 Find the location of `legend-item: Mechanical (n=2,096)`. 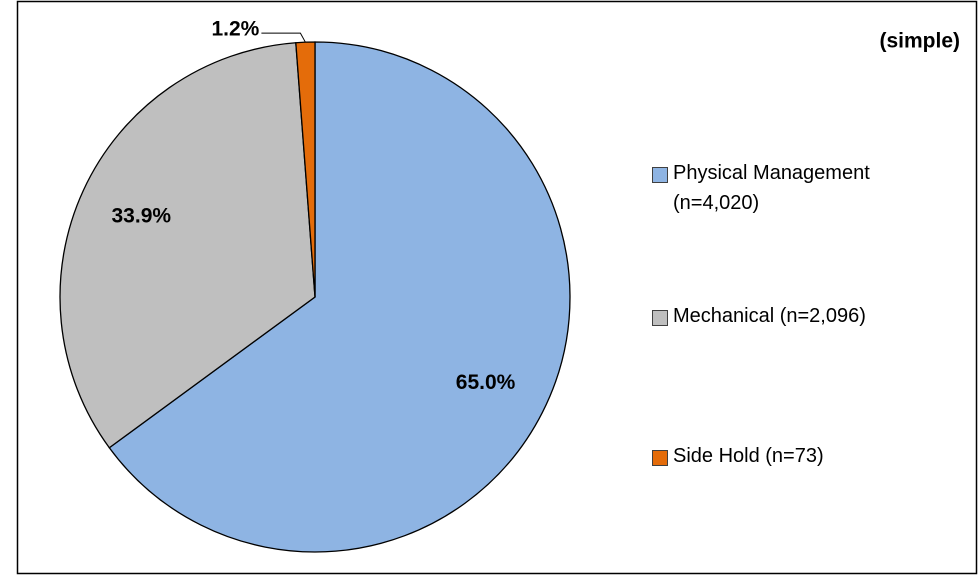

legend-item: Mechanical (n=2,096) is located at coordinates (793, 318).